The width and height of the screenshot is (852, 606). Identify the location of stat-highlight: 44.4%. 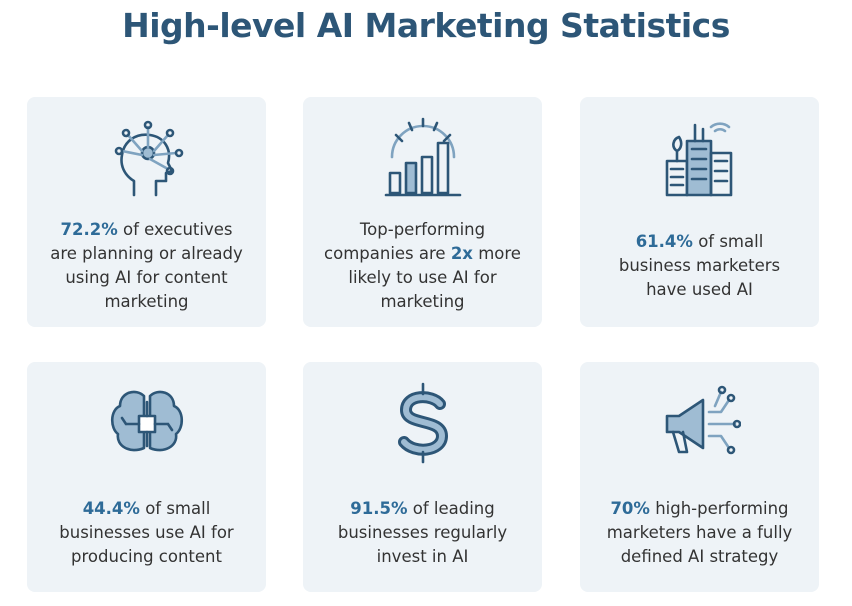
(111, 508).